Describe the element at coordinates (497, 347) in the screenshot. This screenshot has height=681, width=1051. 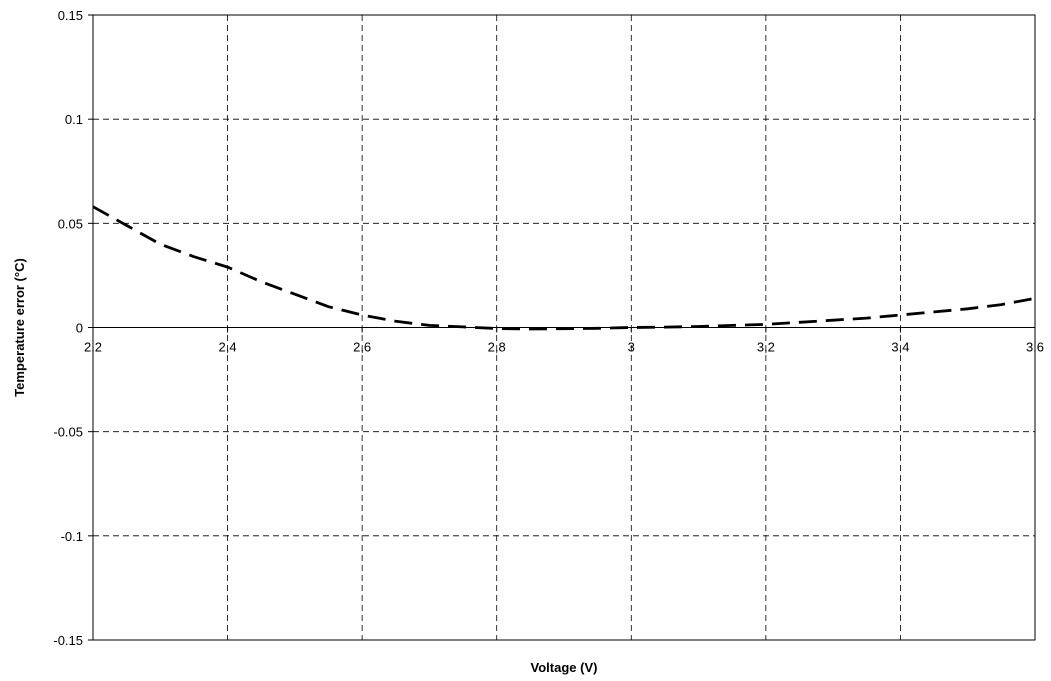
I see `x-tick-label: 2,8` at that location.